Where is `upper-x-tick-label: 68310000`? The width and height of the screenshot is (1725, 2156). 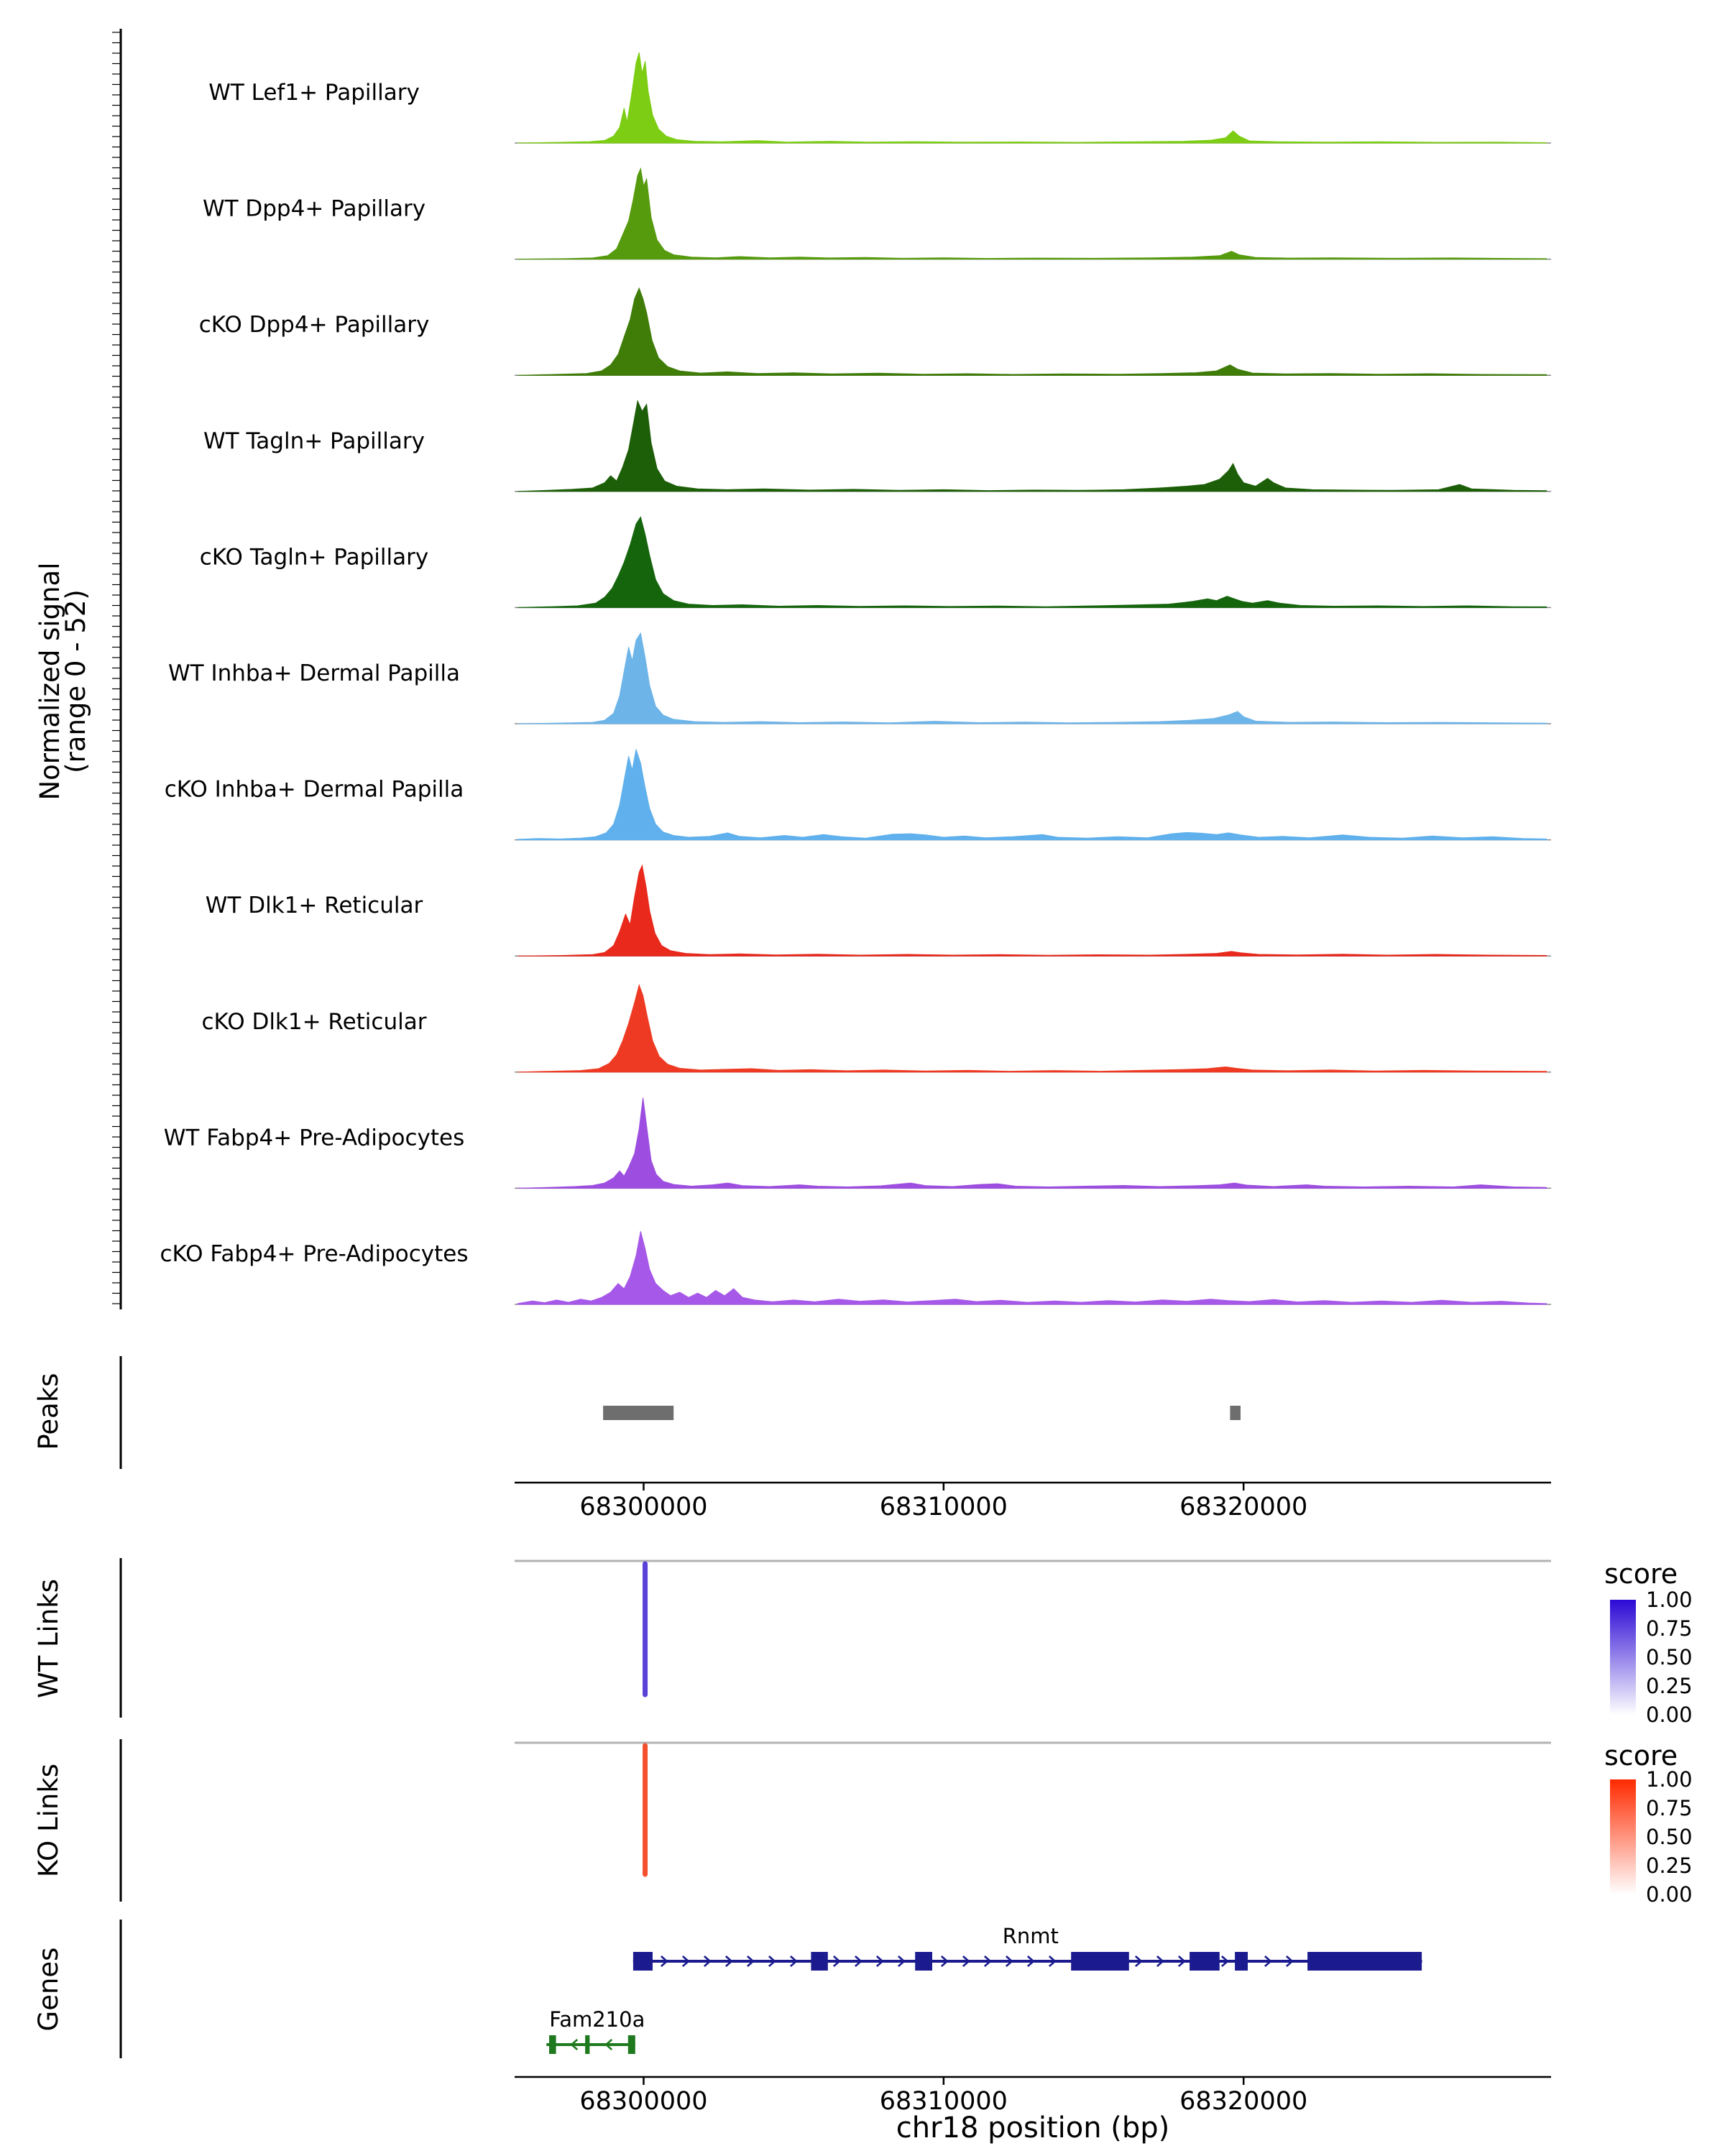 upper-x-tick-label: 68310000 is located at coordinates (944, 1507).